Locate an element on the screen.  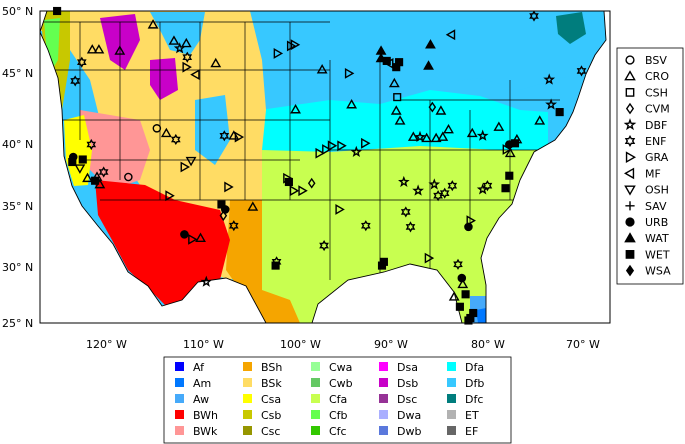
site-legend-item: BSV is located at coordinates (646, 60).